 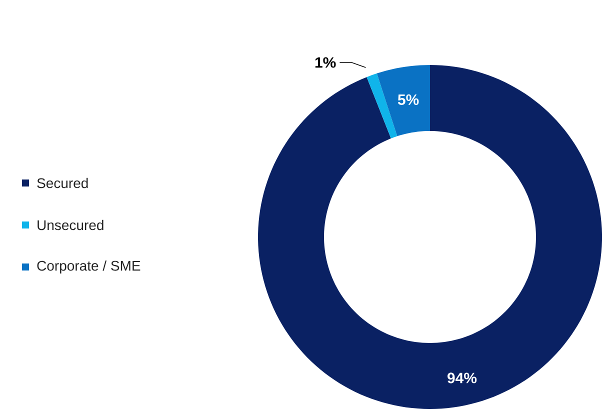 What do you see at coordinates (71, 225) in the screenshot?
I see `legend-label: Unsecured` at bounding box center [71, 225].